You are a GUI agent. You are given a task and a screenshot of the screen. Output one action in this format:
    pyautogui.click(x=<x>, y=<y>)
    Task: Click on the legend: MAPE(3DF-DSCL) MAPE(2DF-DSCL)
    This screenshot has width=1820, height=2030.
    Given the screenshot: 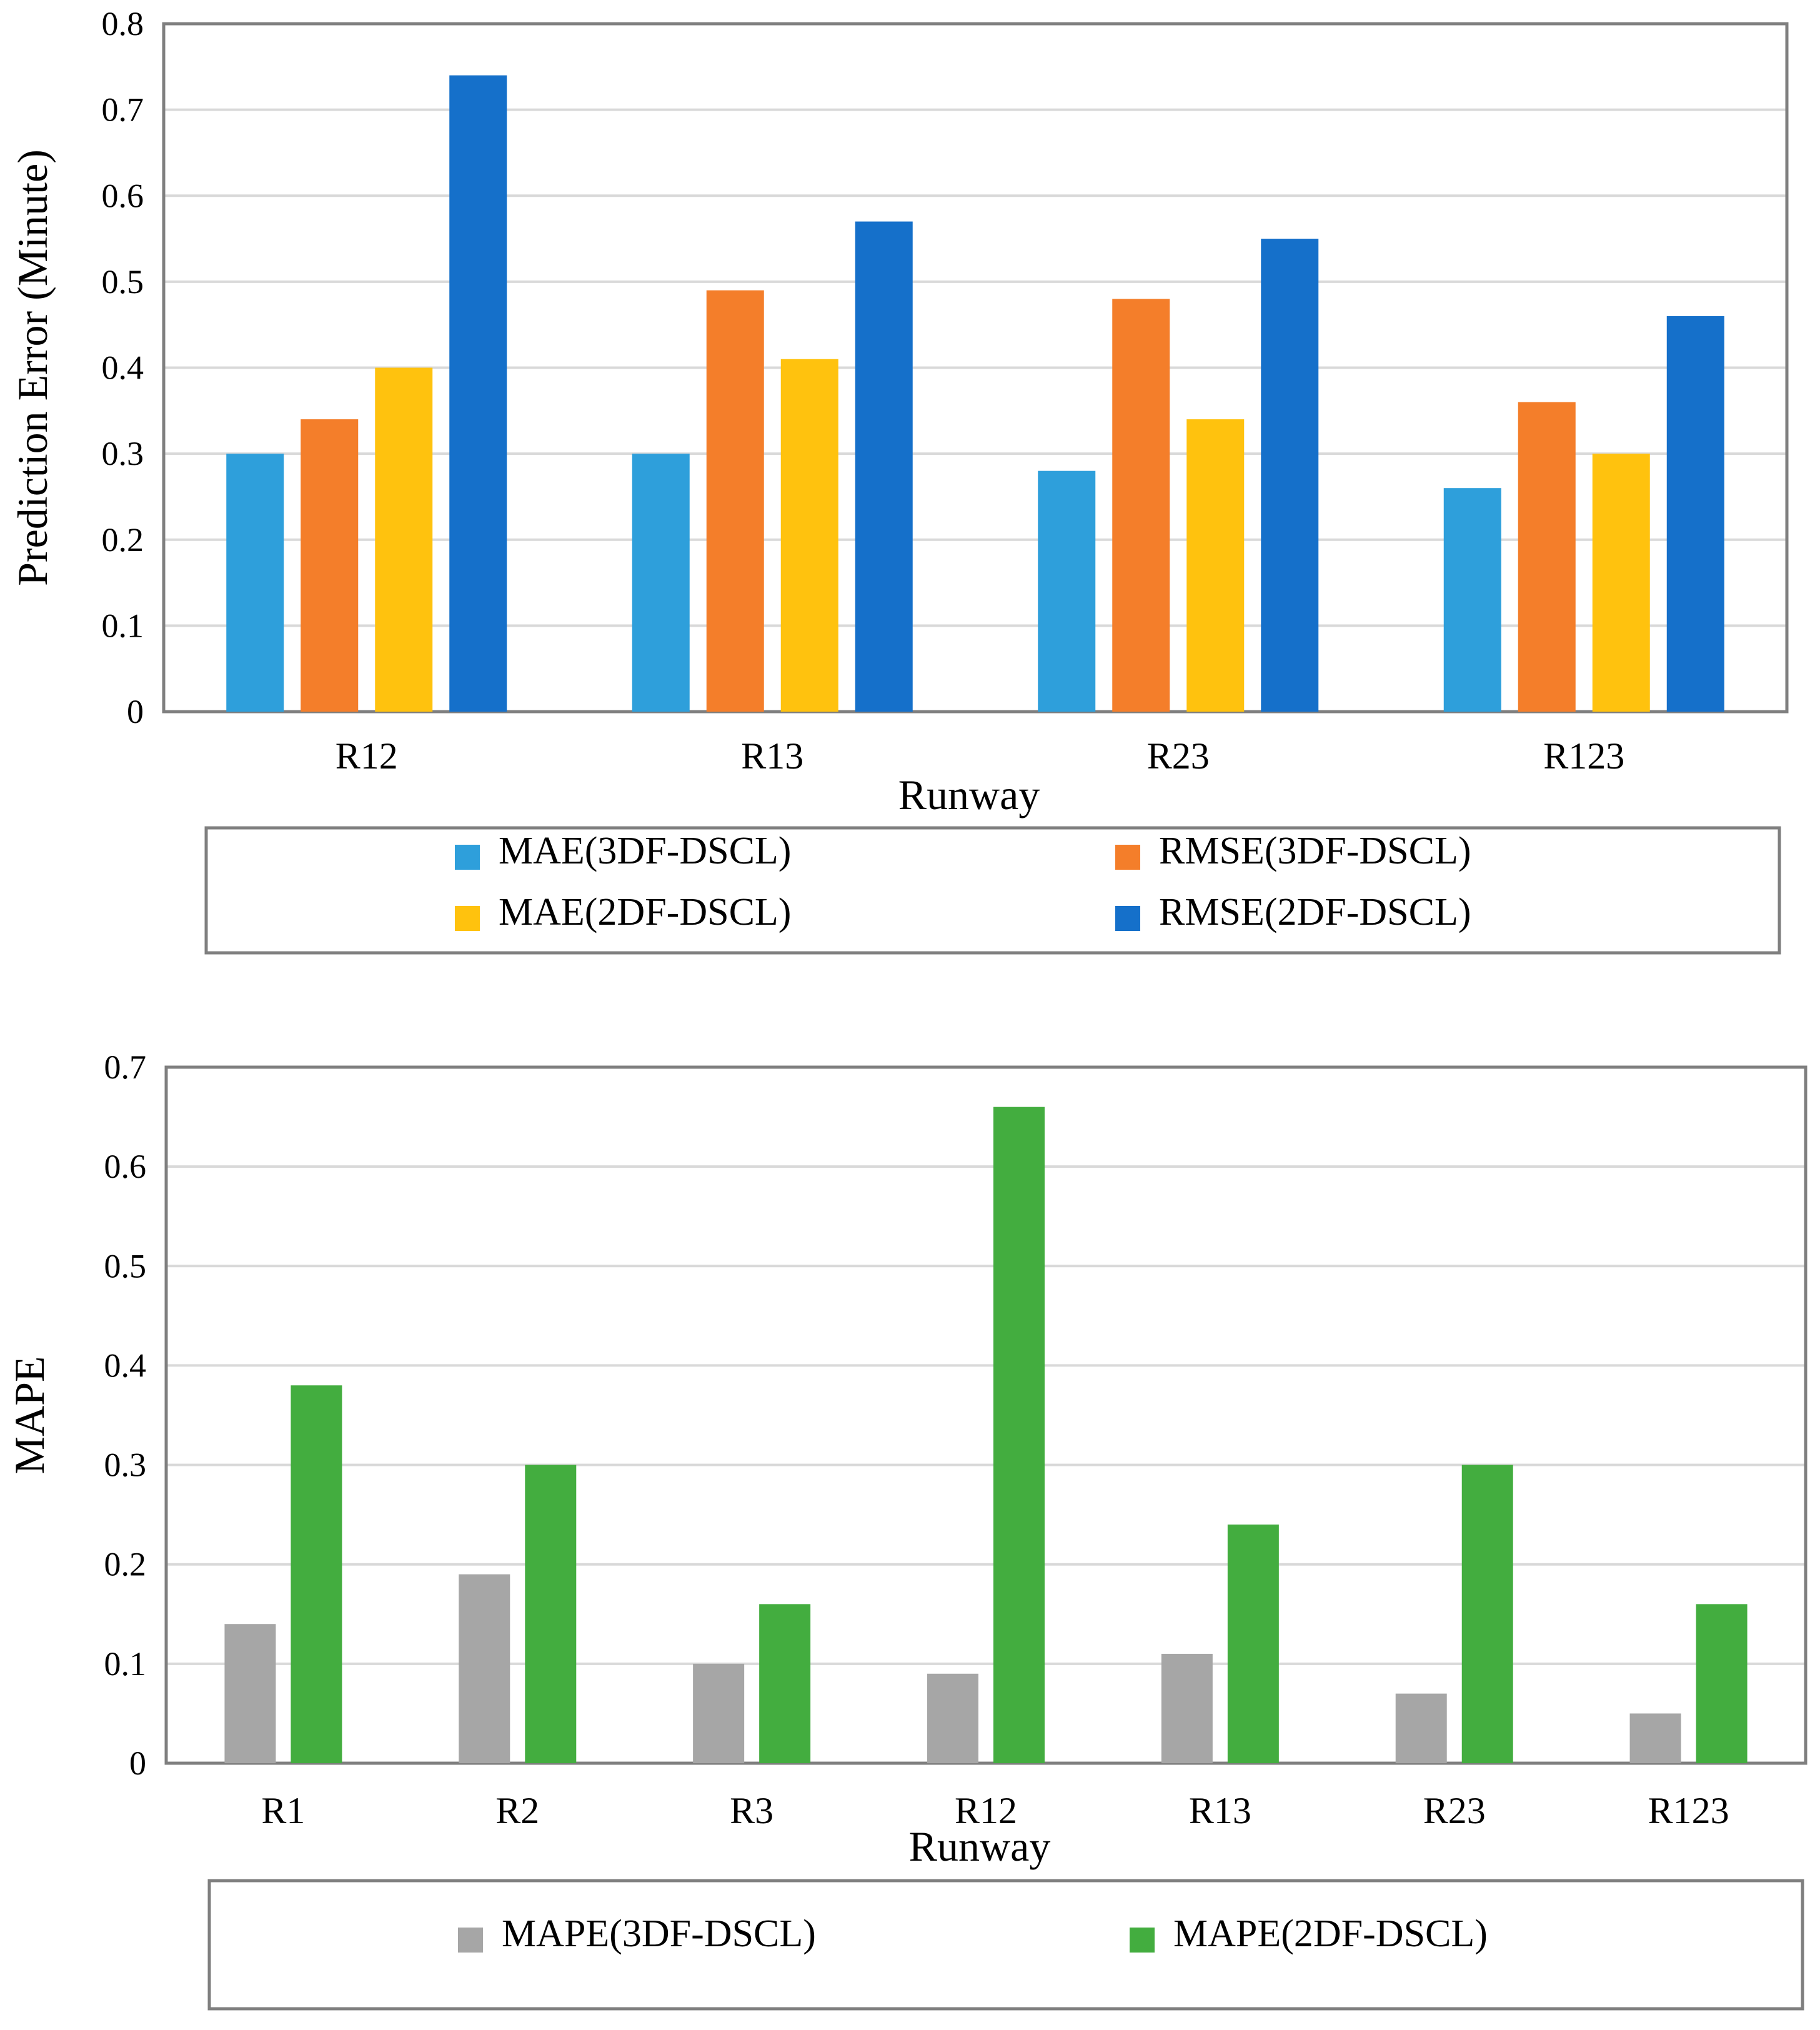 What is the action you would take?
    pyautogui.click(x=1005, y=1945)
    